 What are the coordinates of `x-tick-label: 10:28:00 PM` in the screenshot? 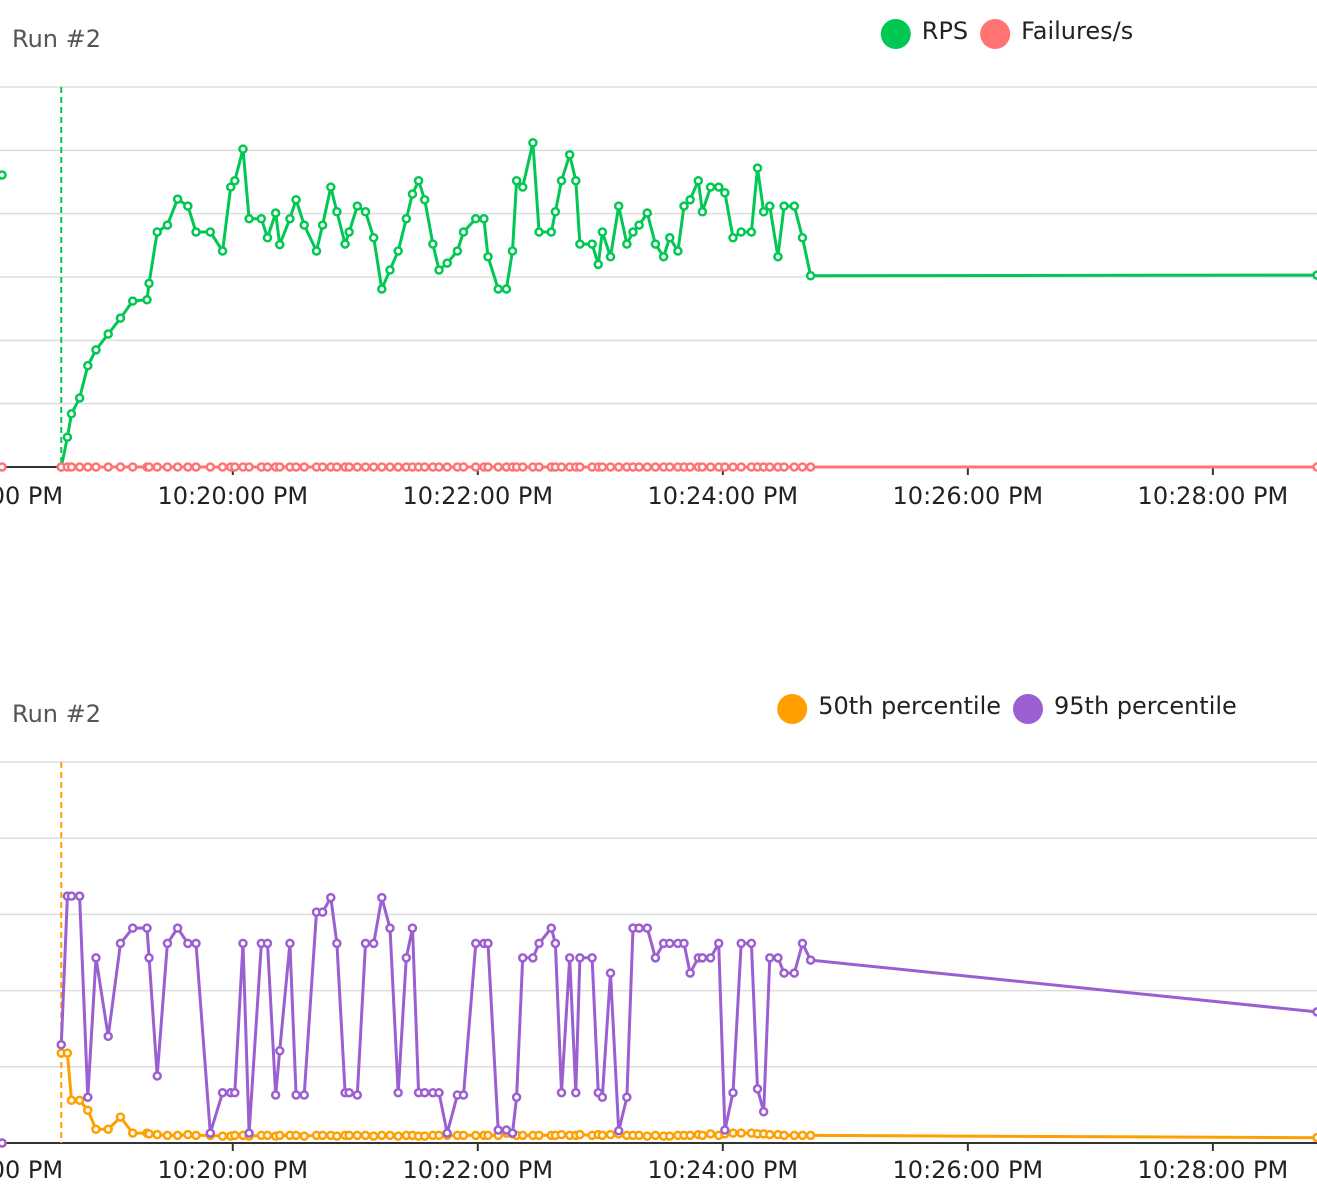 It's located at (1213, 1170).